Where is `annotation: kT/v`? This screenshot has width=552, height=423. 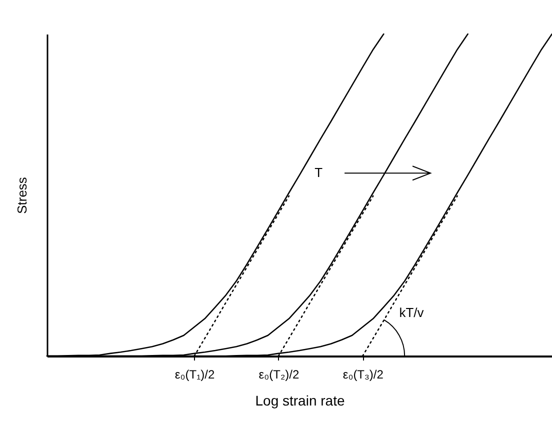
annotation: kT/v is located at coordinates (411, 312).